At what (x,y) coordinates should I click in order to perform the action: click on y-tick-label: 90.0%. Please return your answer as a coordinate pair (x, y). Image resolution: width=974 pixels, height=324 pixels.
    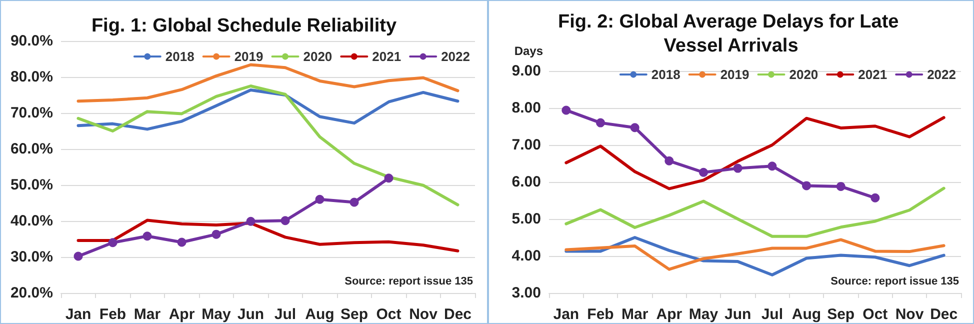
    Looking at the image, I should click on (31, 41).